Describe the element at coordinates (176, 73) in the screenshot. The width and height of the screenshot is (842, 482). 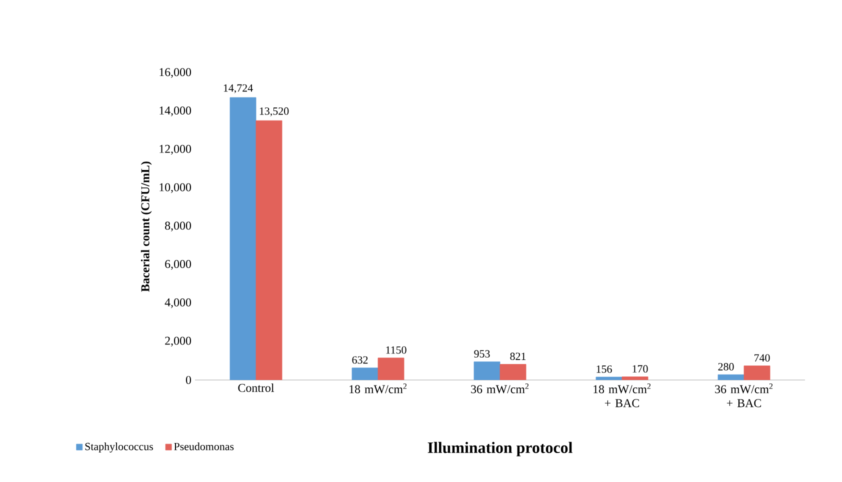
I see `y-tick-label: 16,000` at that location.